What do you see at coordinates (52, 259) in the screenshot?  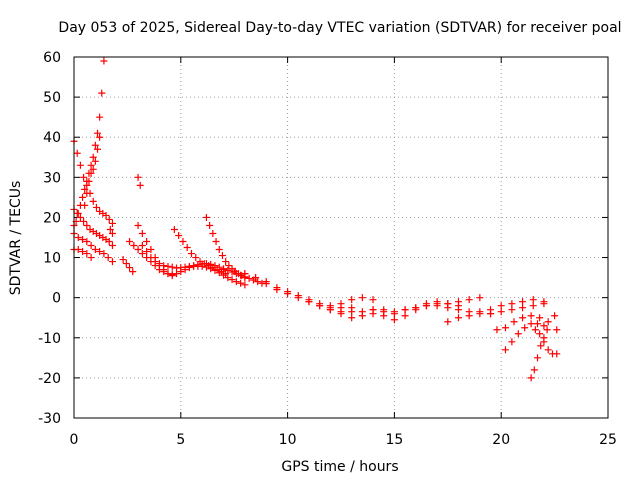 I see `y-tick-label: 10` at bounding box center [52, 259].